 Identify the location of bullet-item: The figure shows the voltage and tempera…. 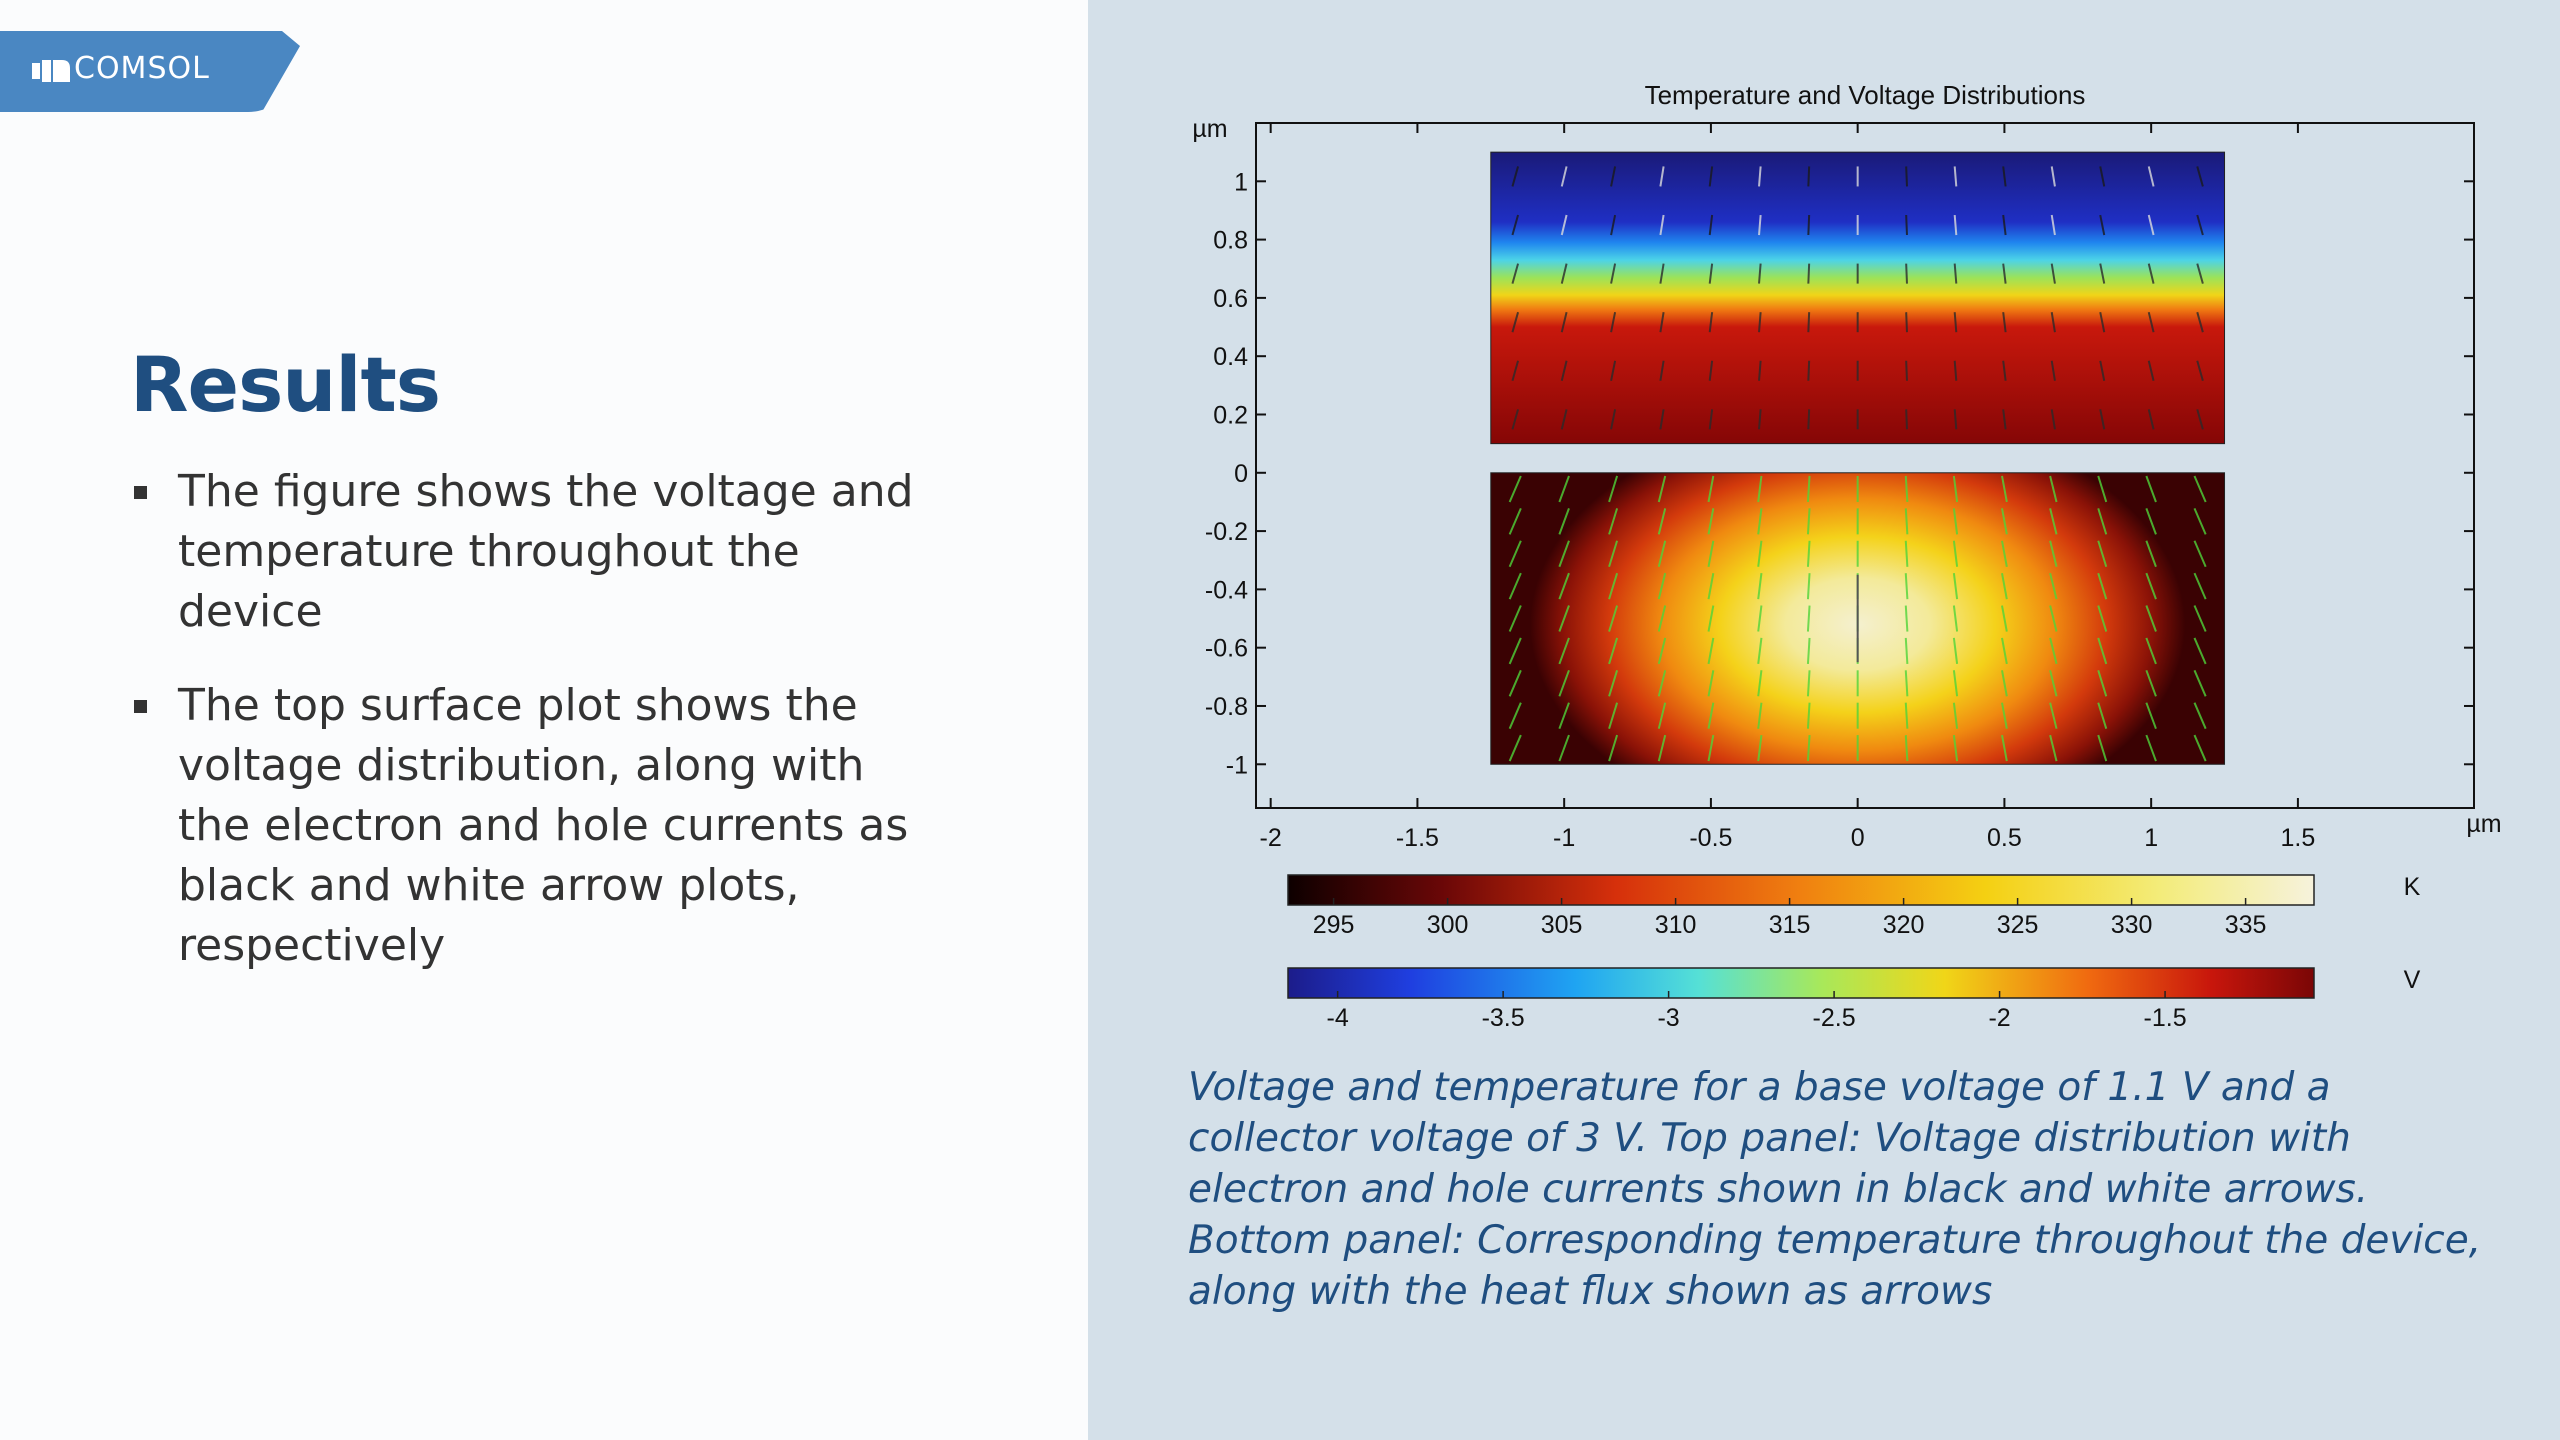
(530, 552).